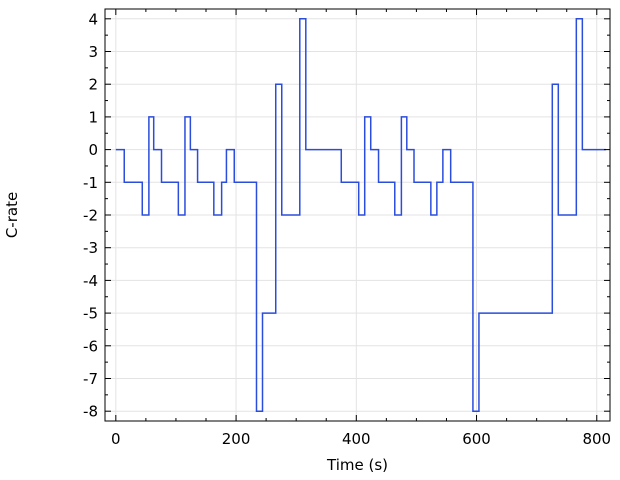  What do you see at coordinates (12, 215) in the screenshot?
I see `y-axis-label: C-rate` at bounding box center [12, 215].